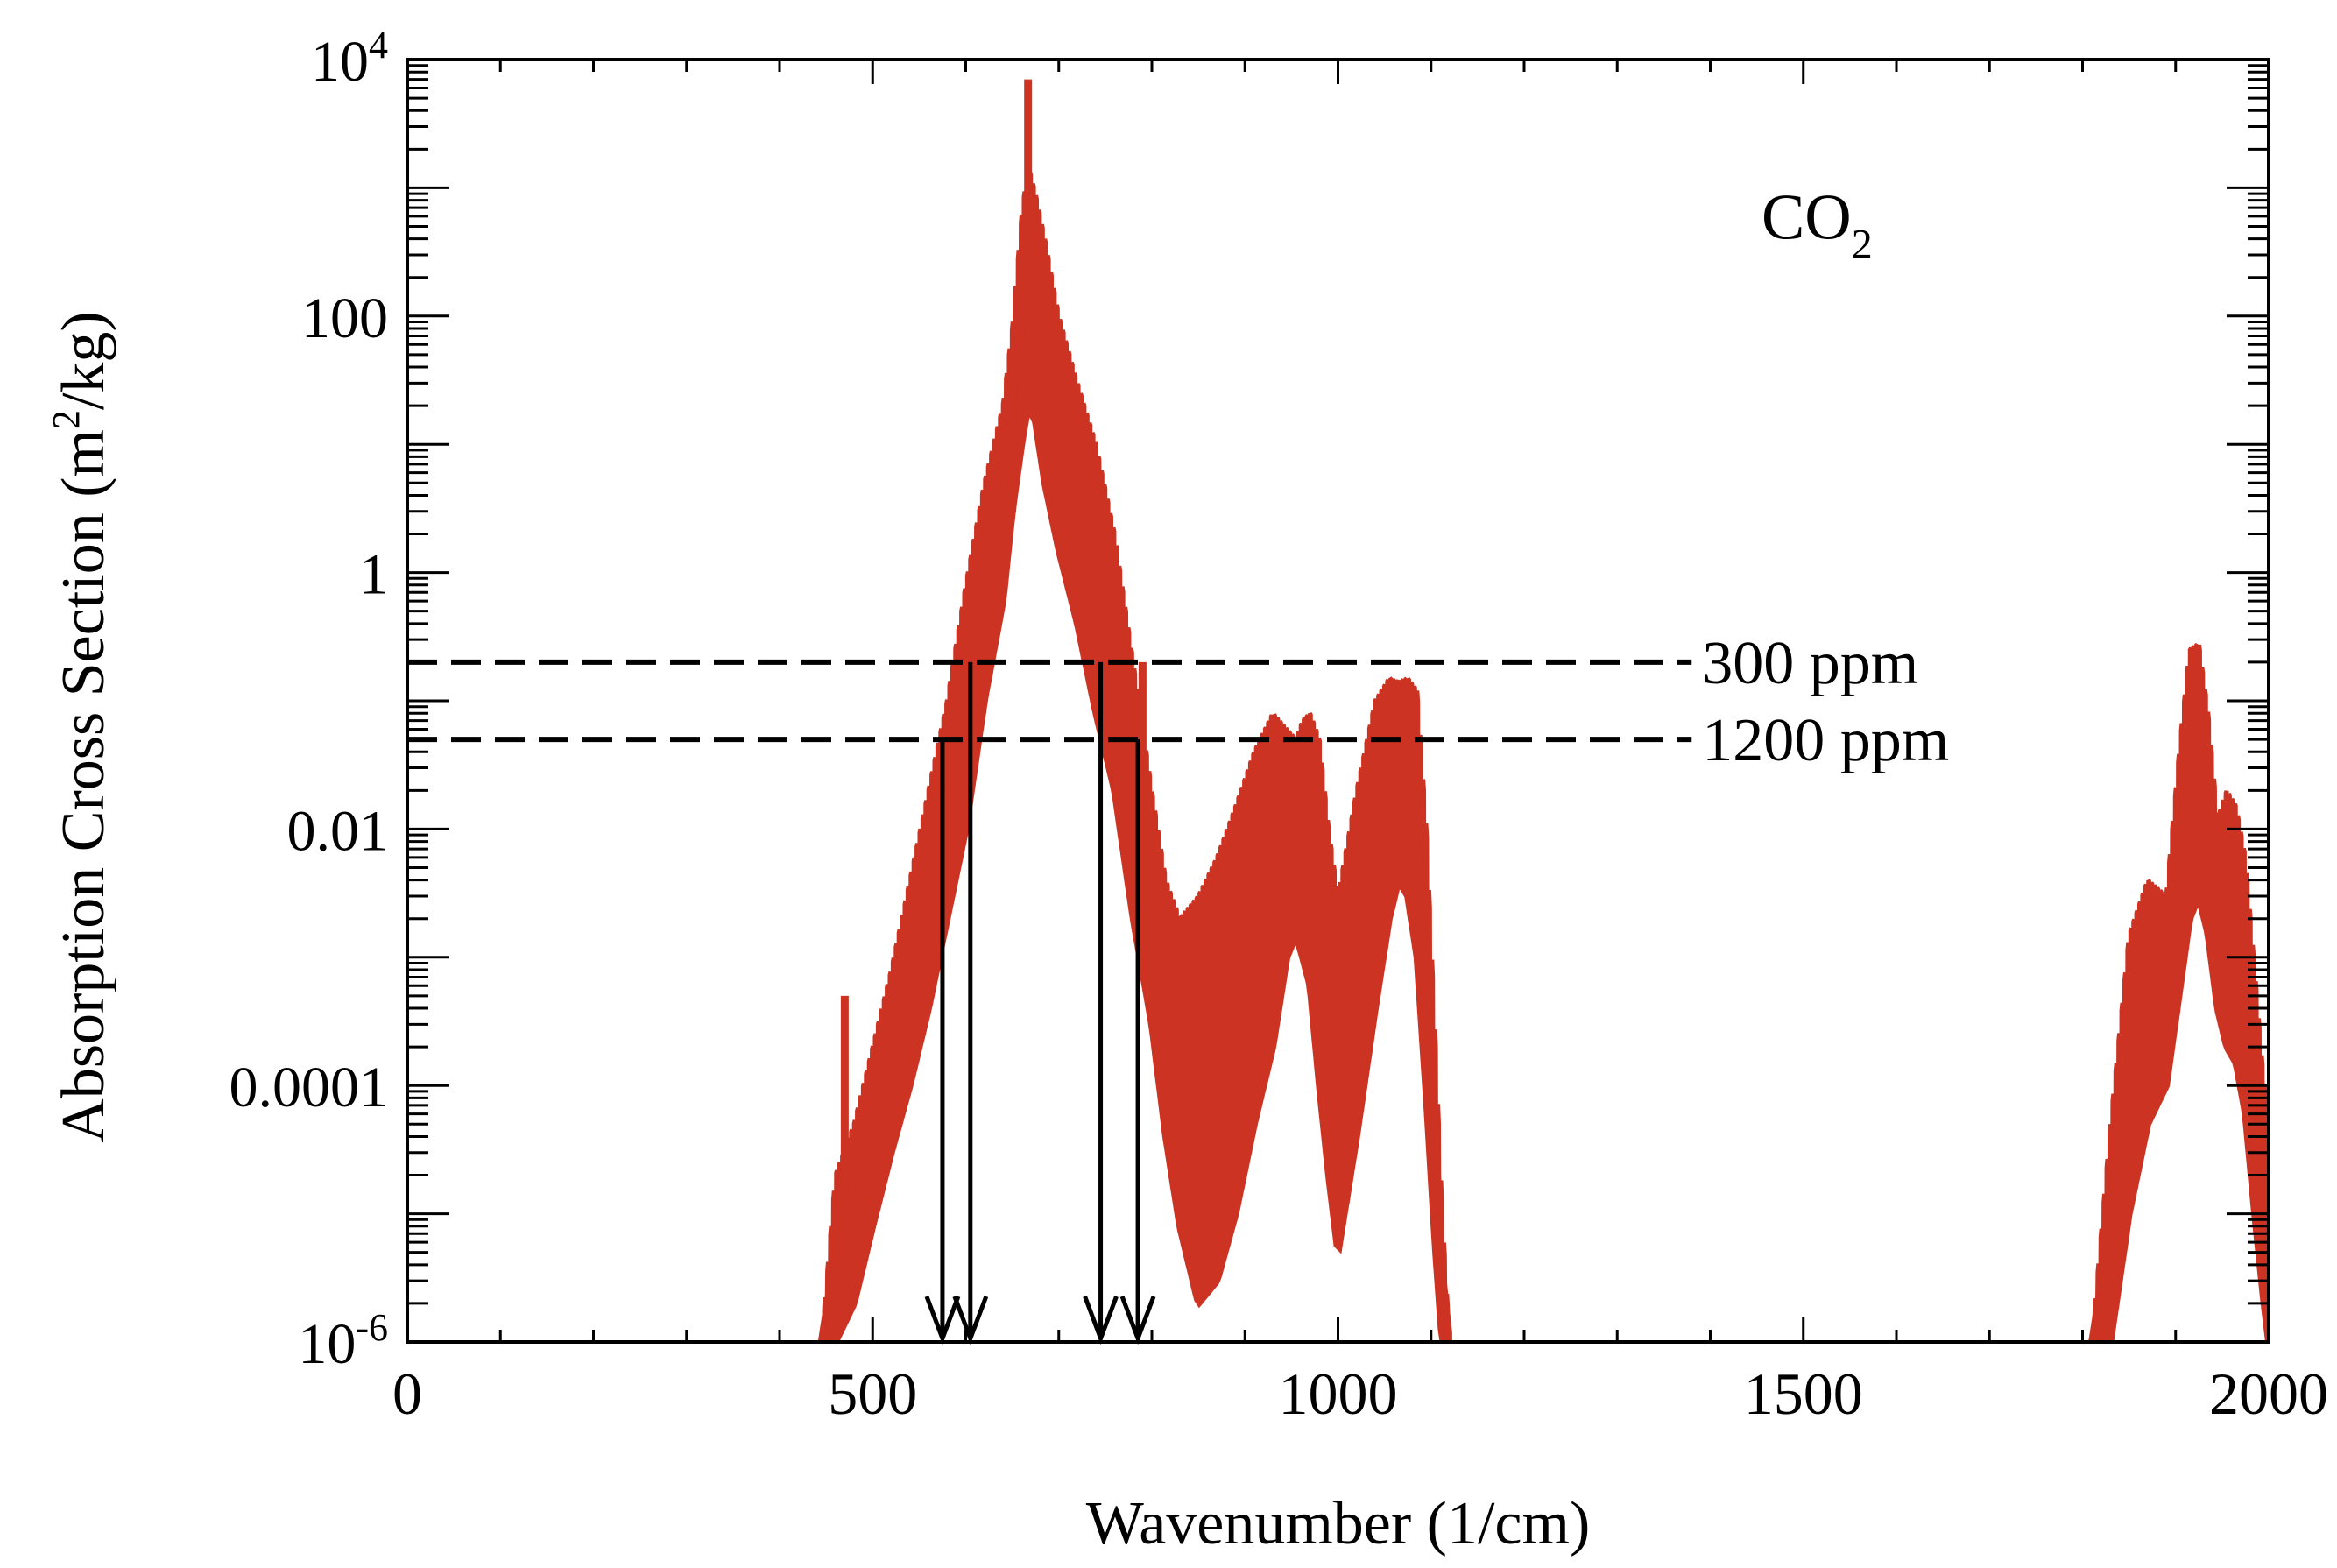 The height and width of the screenshot is (1568, 2337). What do you see at coordinates (83, 786) in the screenshot?
I see `y-axis-label-prefix: Absorption Cross Section (m` at bounding box center [83, 786].